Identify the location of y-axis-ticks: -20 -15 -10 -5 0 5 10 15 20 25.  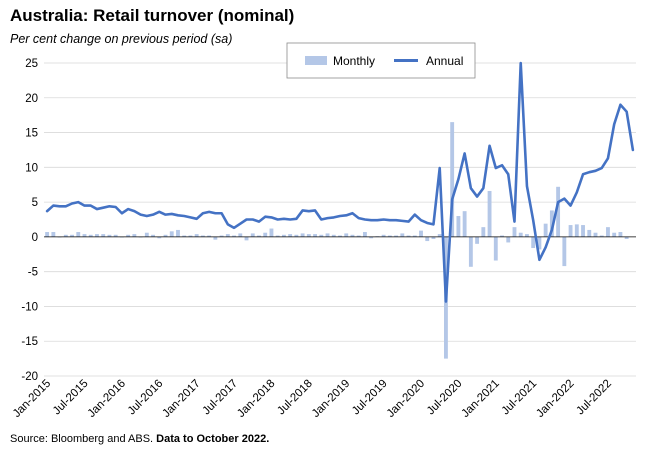
(29, 220).